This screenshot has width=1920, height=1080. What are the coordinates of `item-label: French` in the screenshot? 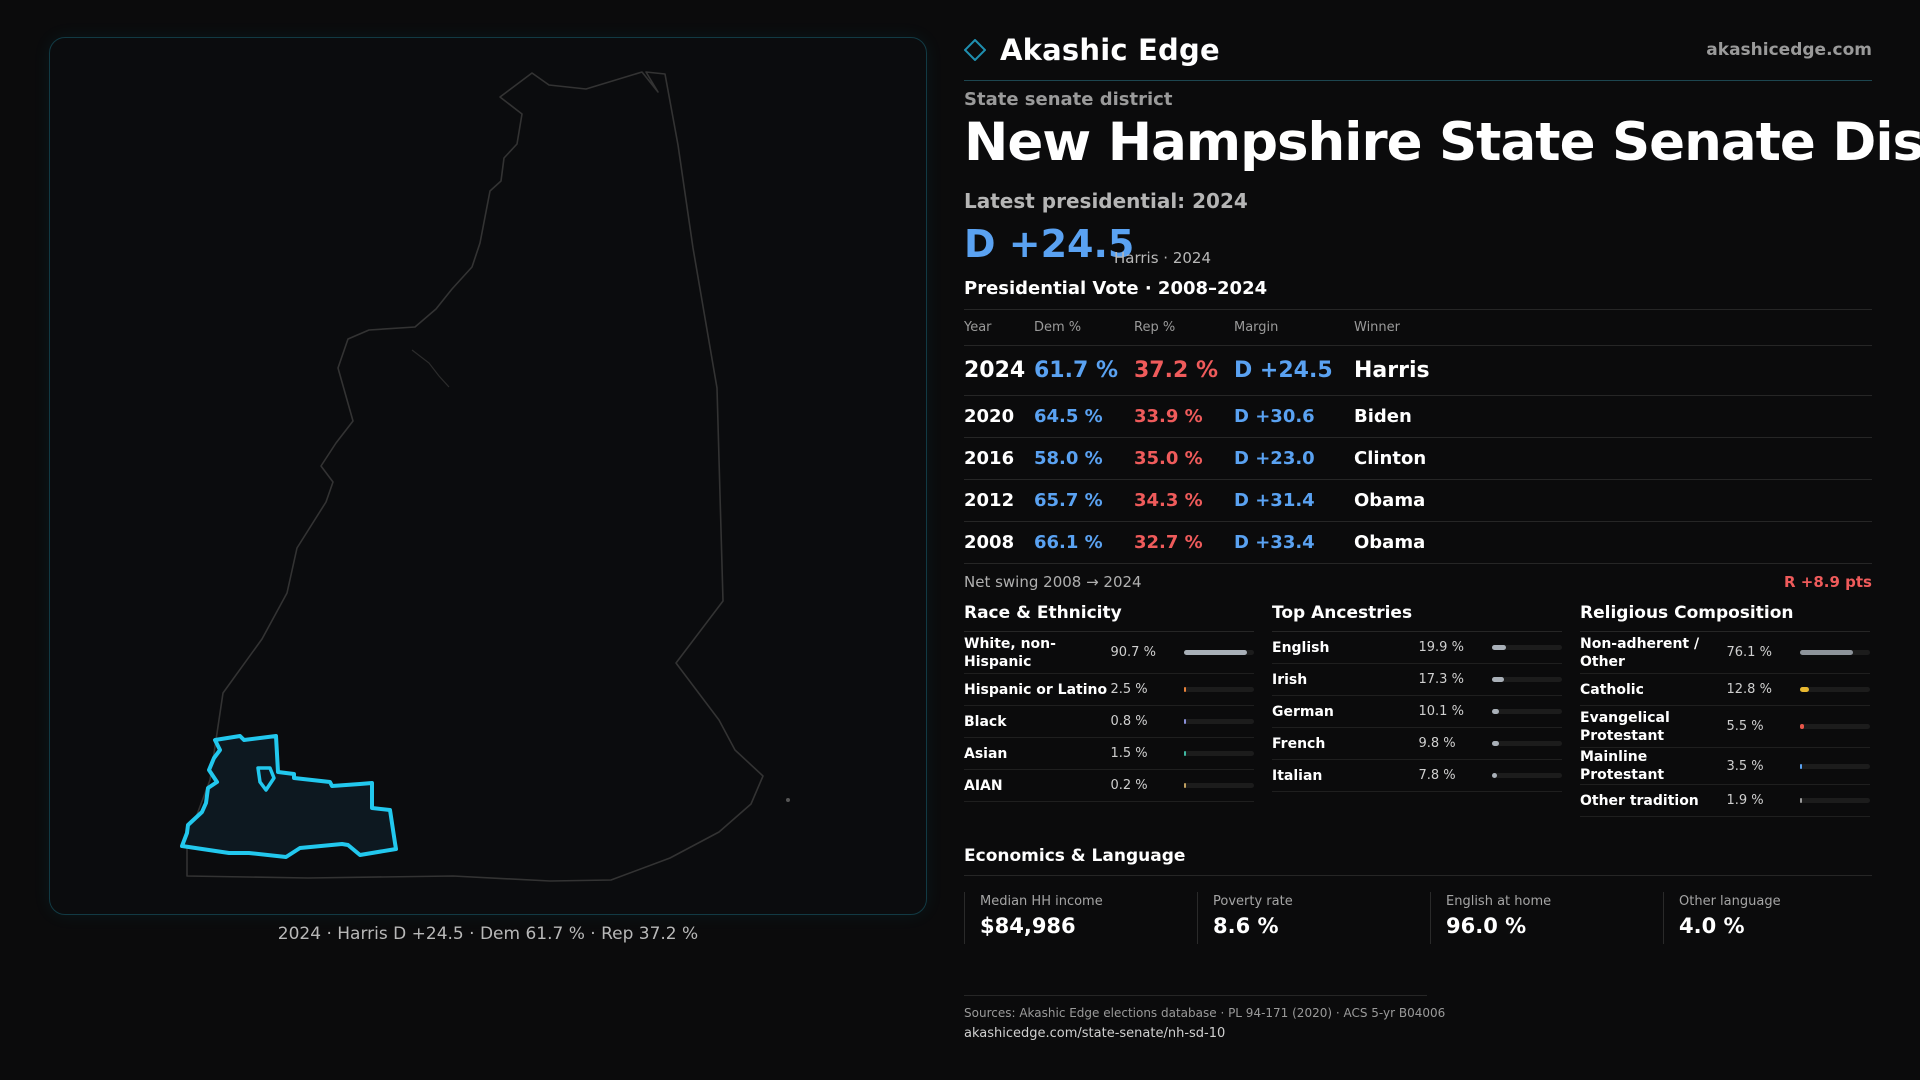 It's located at (1299, 743).